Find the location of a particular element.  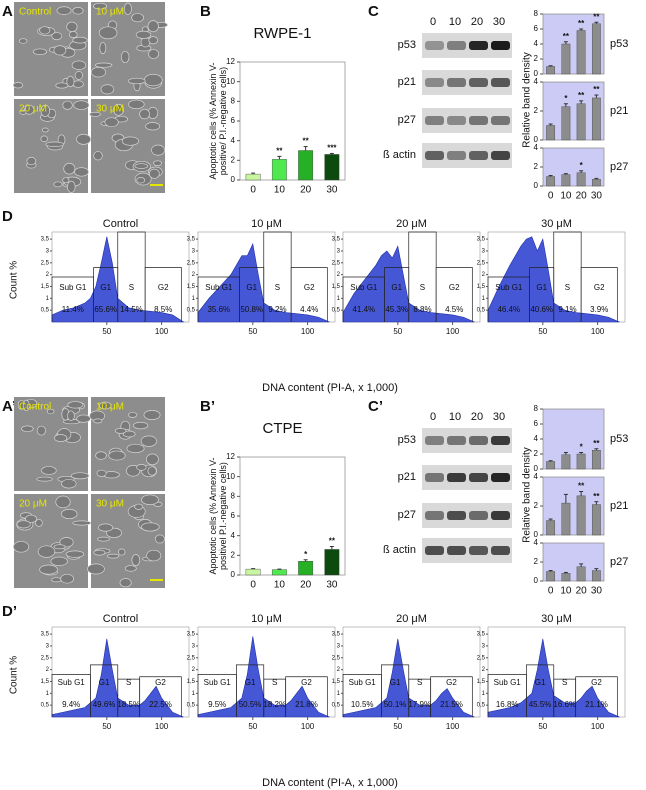

gate-percent: 46.4% is located at coordinates (508, 309).